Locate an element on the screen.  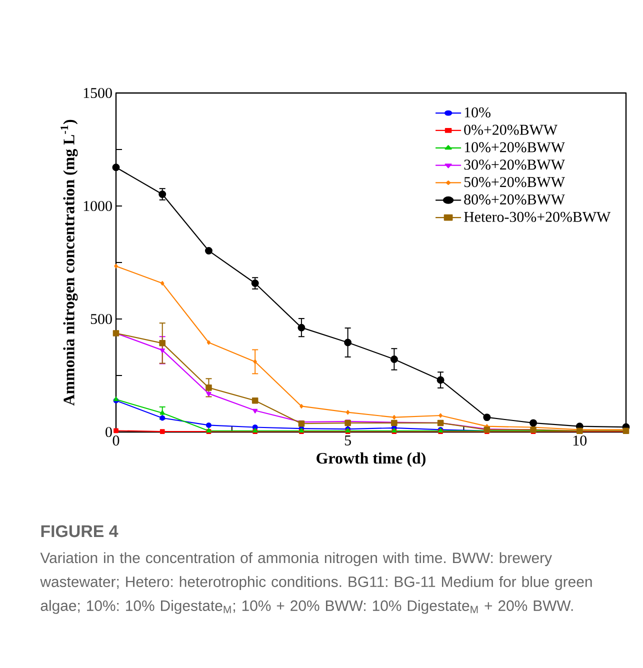
x-axis-title: Growth time (d) is located at coordinates (371, 459).